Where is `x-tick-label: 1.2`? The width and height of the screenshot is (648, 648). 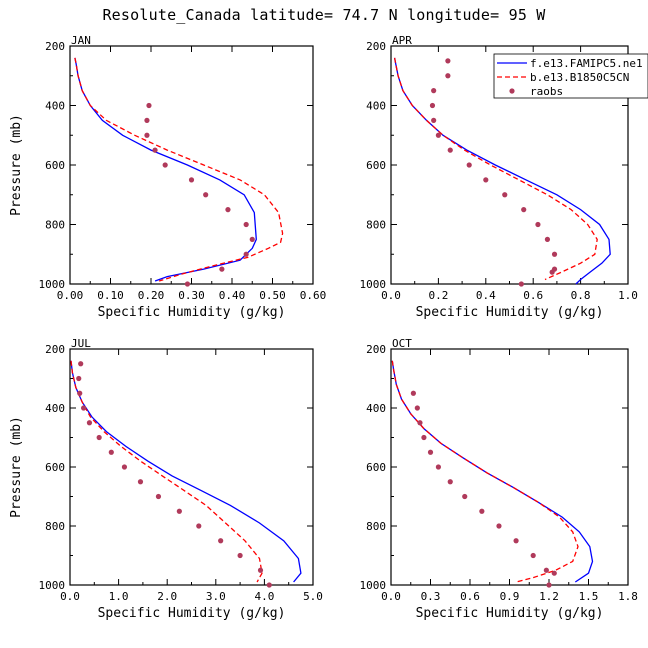
x-tick-label: 1.2 is located at coordinates (549, 596).